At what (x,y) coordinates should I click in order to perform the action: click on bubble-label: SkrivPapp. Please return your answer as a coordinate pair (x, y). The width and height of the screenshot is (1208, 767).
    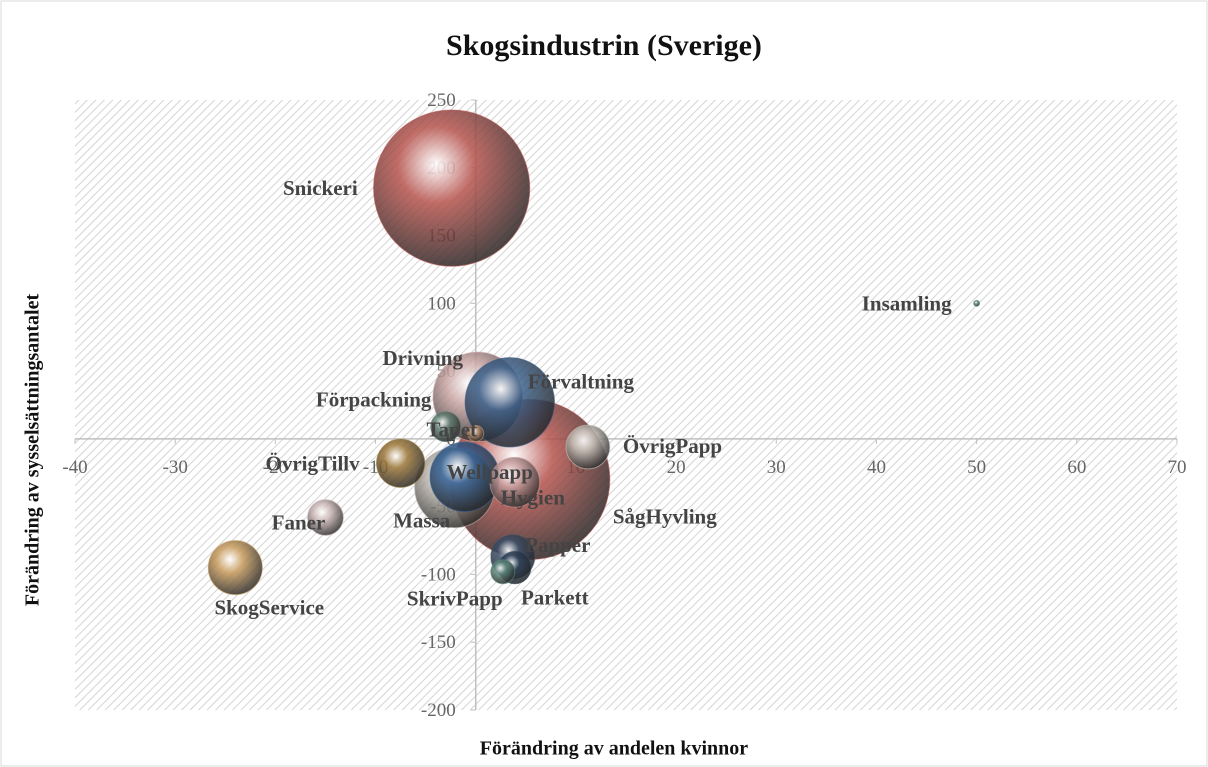
    Looking at the image, I should click on (455, 599).